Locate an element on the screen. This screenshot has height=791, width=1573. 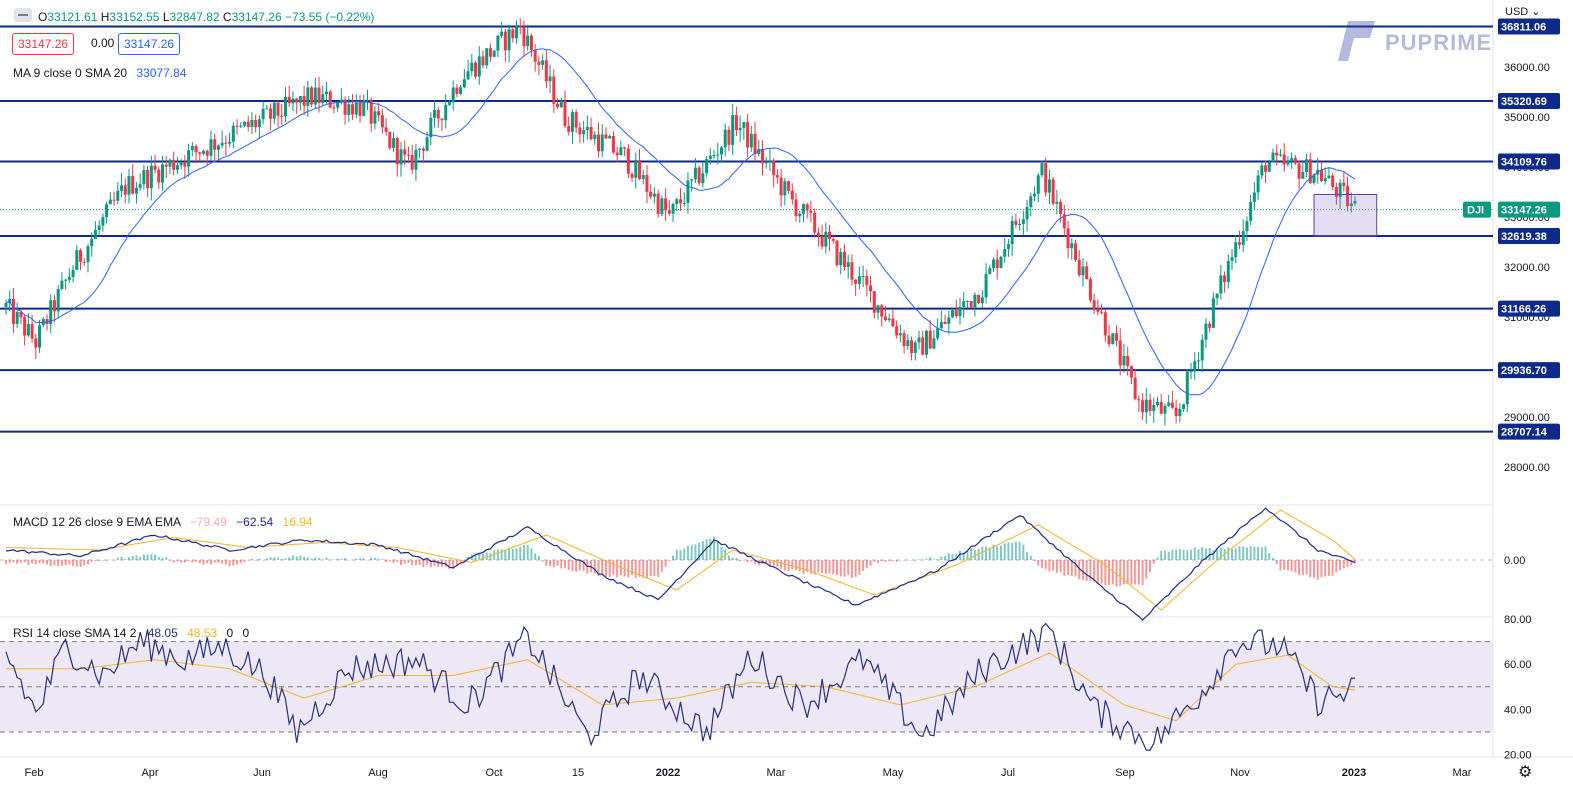
rsi-zero-1: 0 is located at coordinates (230, 633).